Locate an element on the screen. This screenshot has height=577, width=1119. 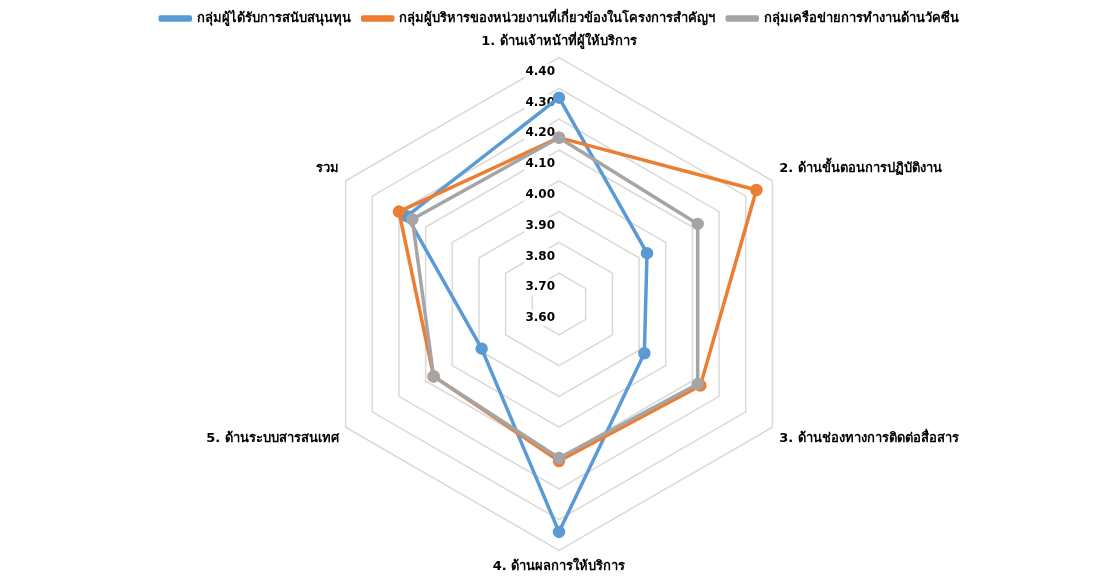
legend-label: กลุ่มเครือข่ายการทำงานด้านวัคซีน is located at coordinates (861, 17).